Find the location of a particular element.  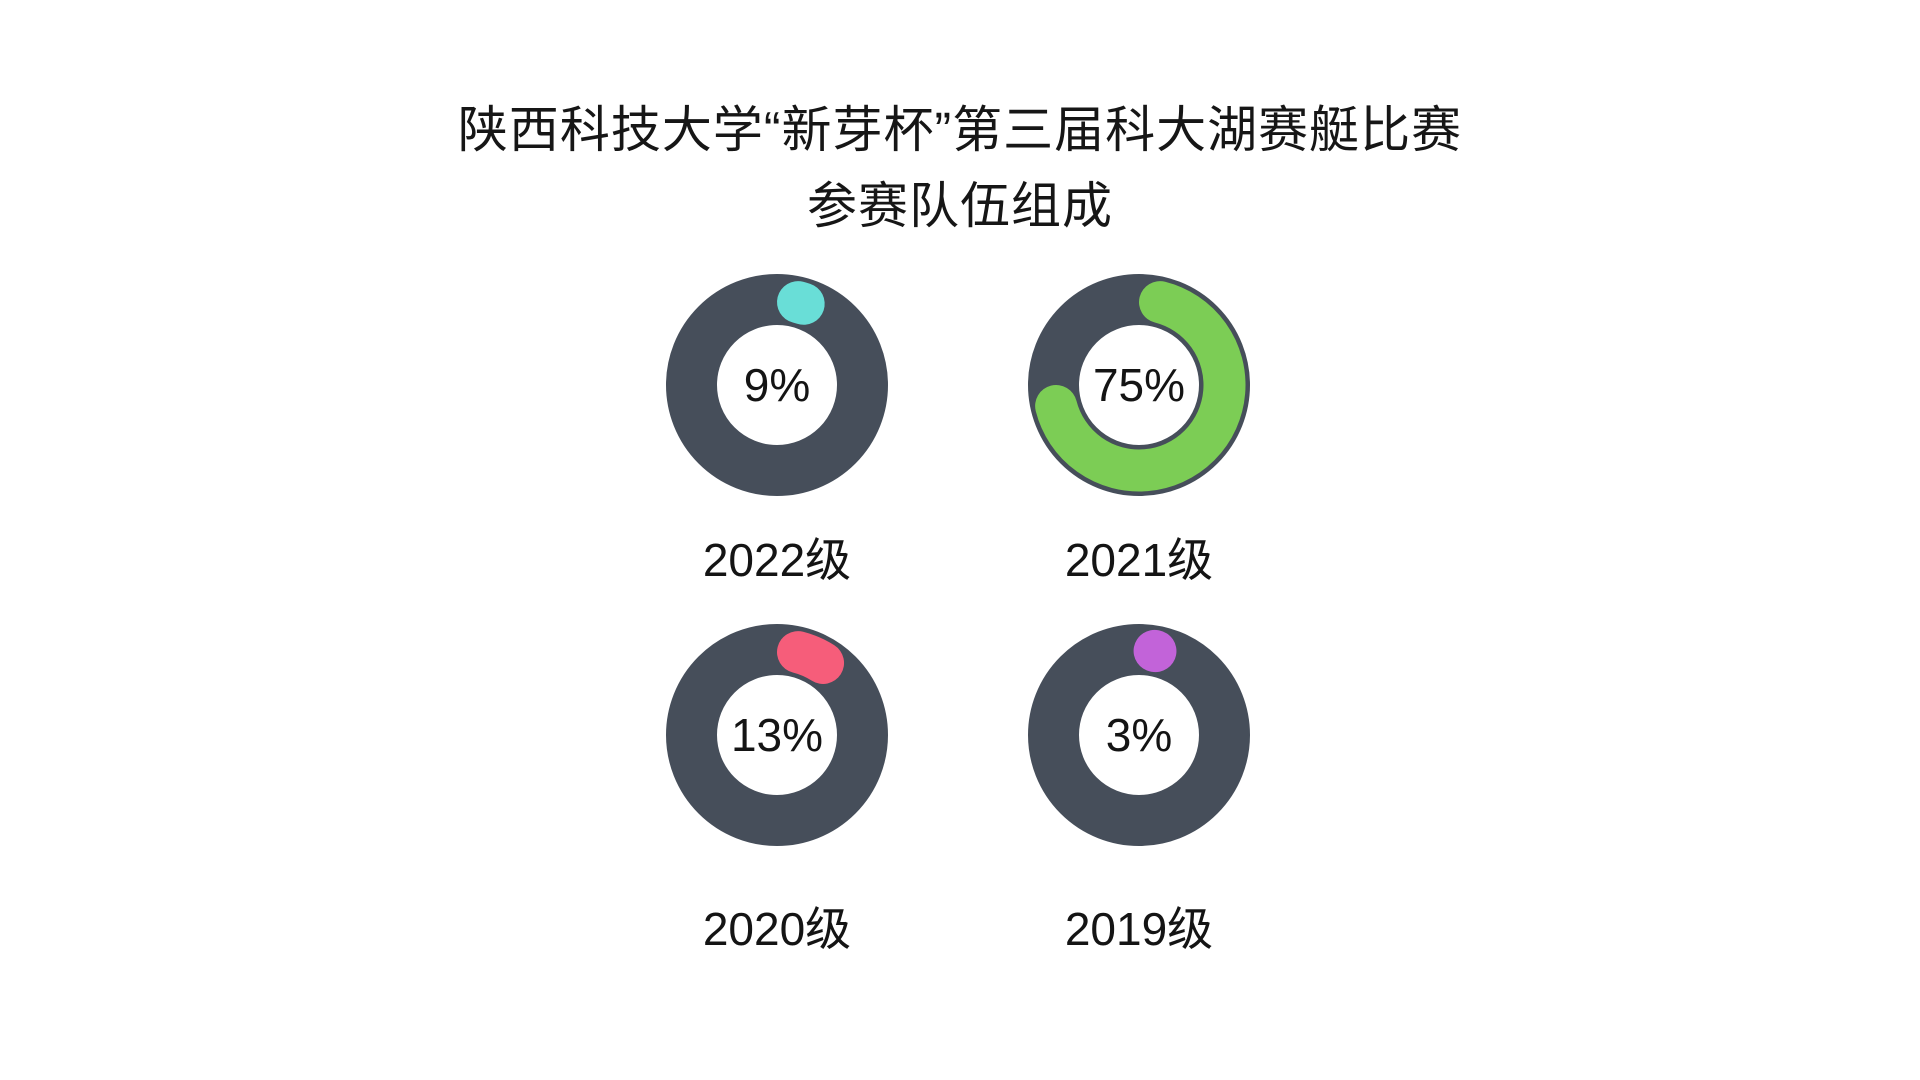

percent-label-2019: 3% is located at coordinates (1139, 735).